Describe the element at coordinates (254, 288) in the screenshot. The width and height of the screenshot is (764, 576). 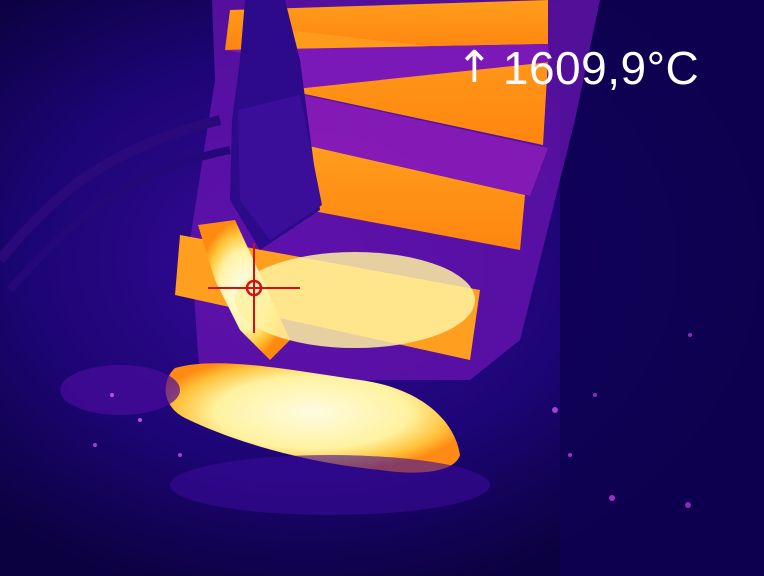
I see `crosshair-icon` at that location.